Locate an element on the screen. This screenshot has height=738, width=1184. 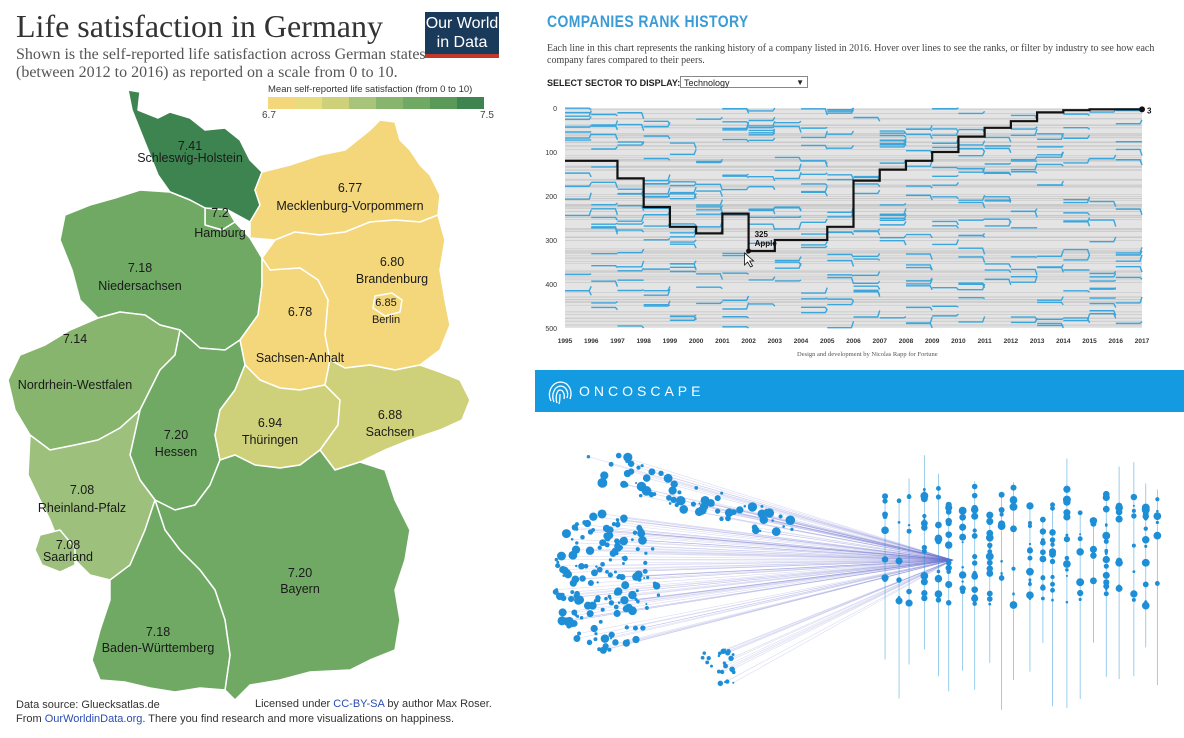
fingerprint-icon is located at coordinates (560, 392).